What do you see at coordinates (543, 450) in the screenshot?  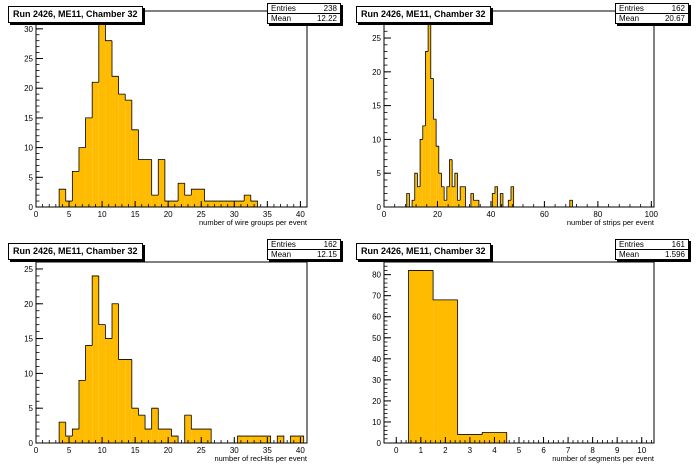 I see `x-tick-label: 6` at bounding box center [543, 450].